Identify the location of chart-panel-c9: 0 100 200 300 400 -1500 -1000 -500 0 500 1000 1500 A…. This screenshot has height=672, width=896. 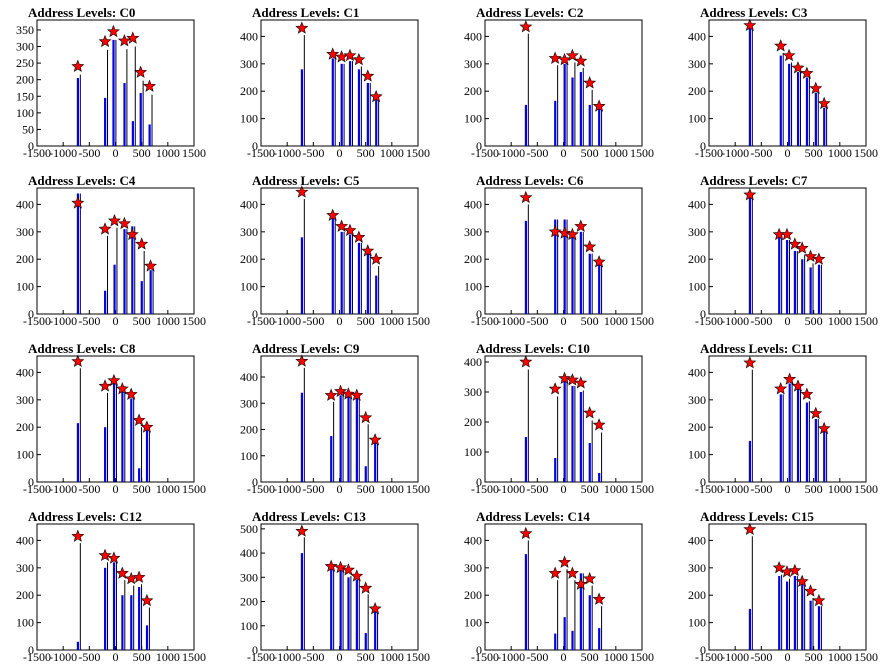
(336, 420).